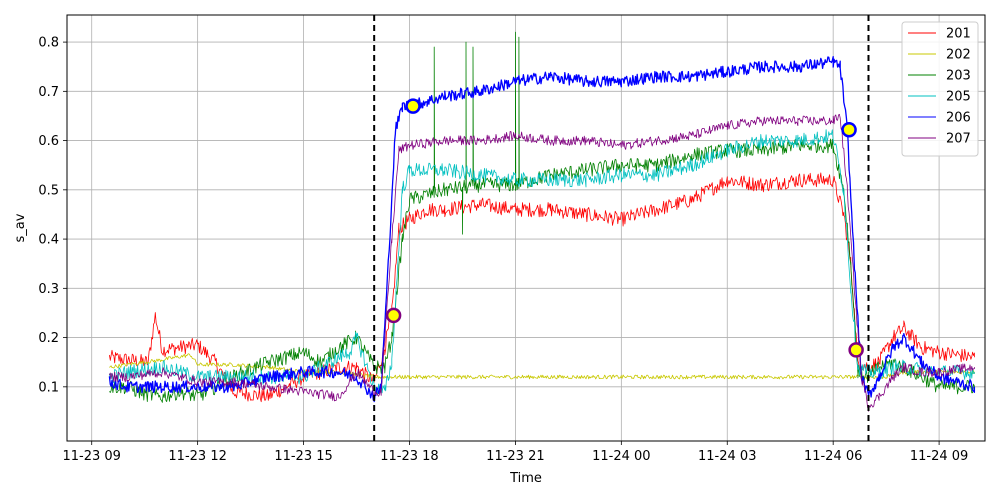 The height and width of the screenshot is (500, 1000). What do you see at coordinates (939, 456) in the screenshot?
I see `x-tick-label: 11-24 09` at bounding box center [939, 456].